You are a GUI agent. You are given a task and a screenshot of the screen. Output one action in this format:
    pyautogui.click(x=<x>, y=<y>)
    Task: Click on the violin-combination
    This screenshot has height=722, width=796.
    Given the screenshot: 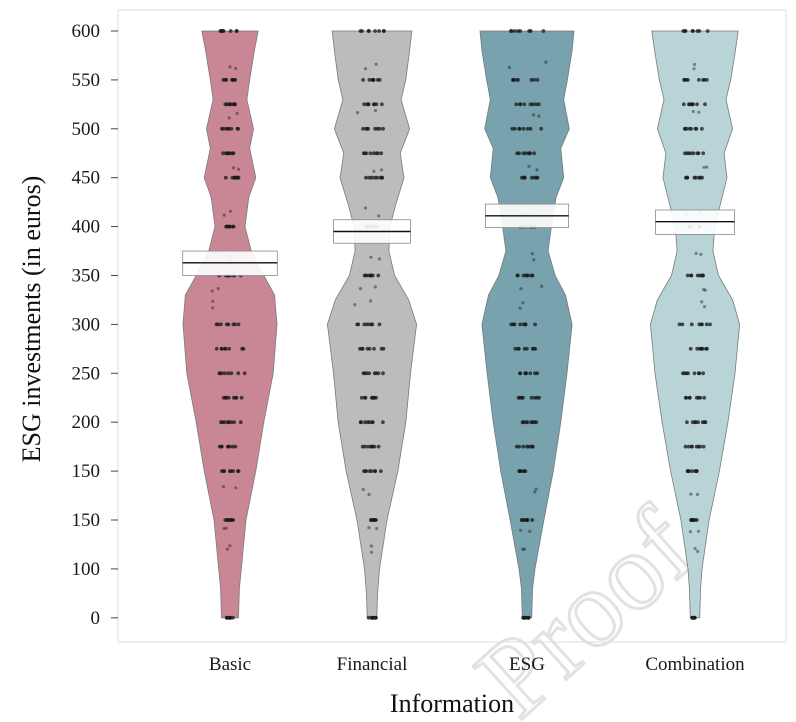 What is the action you would take?
    pyautogui.click(x=695, y=324)
    